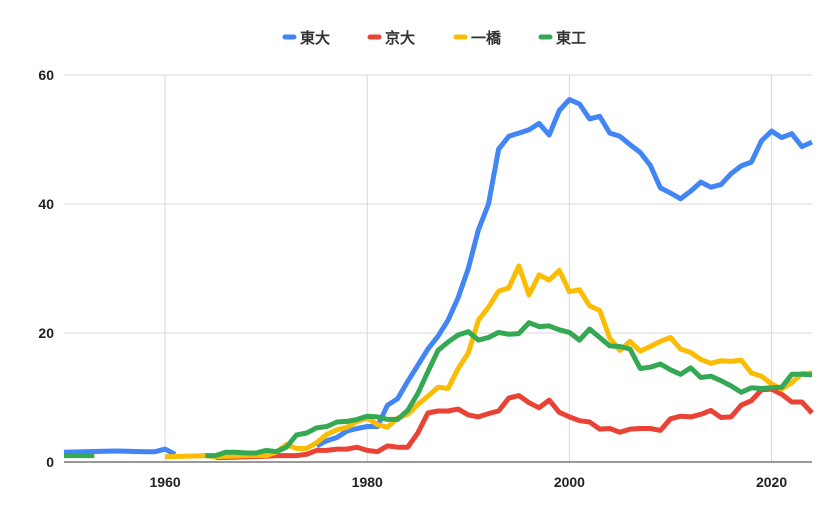 The width and height of the screenshot is (839, 519). I want to click on x-tick-label: 1960, so click(165, 482).